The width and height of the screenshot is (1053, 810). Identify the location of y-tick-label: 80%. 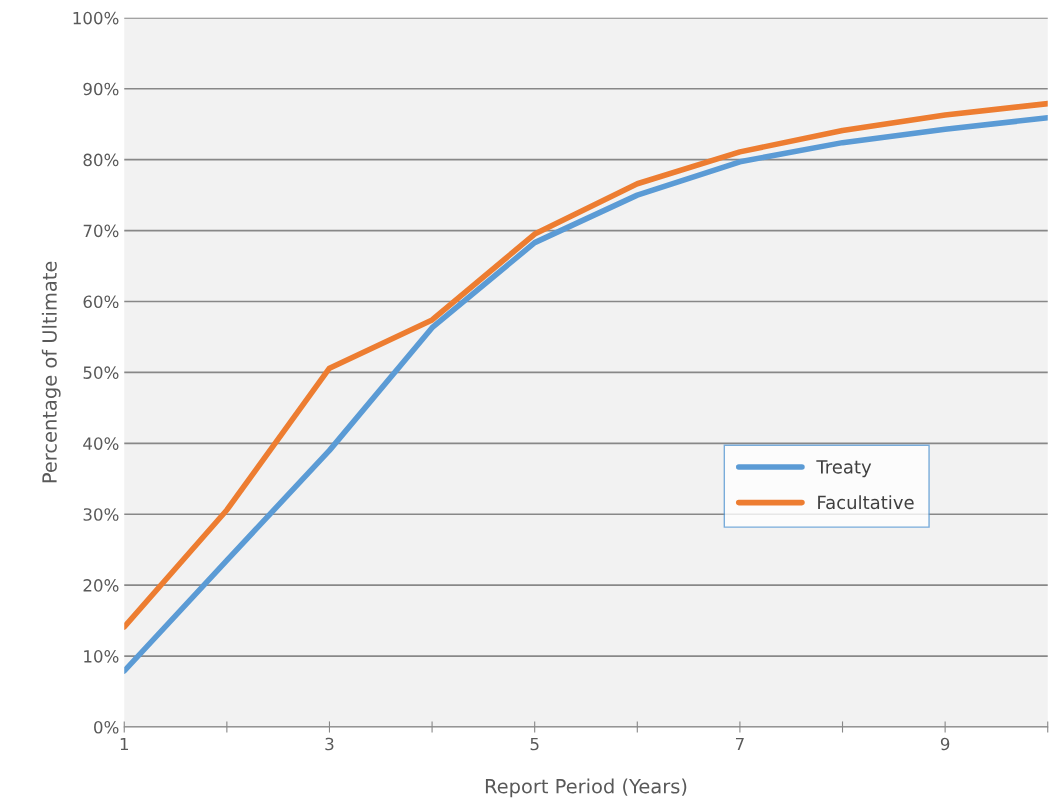
(101, 160).